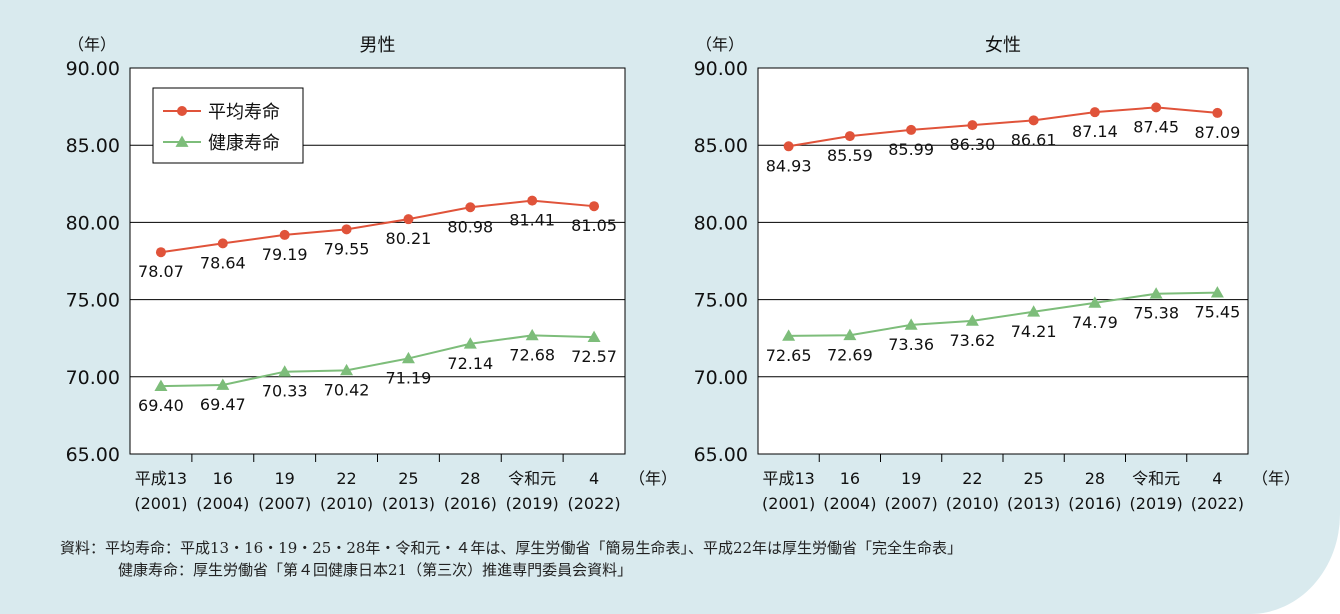 The image size is (1340, 614). I want to click on x-tick-label-era: 16, so click(223, 478).